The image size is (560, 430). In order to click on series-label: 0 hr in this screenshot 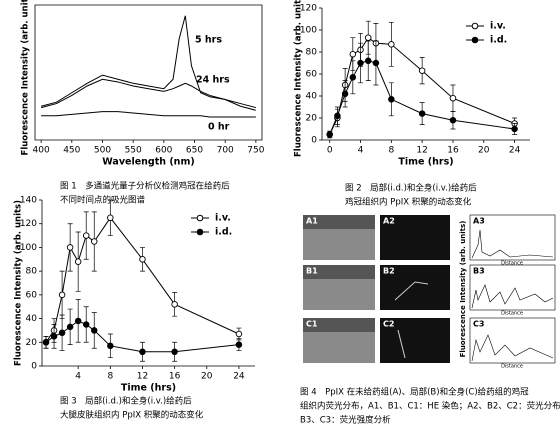, I will do `click(219, 127)`.